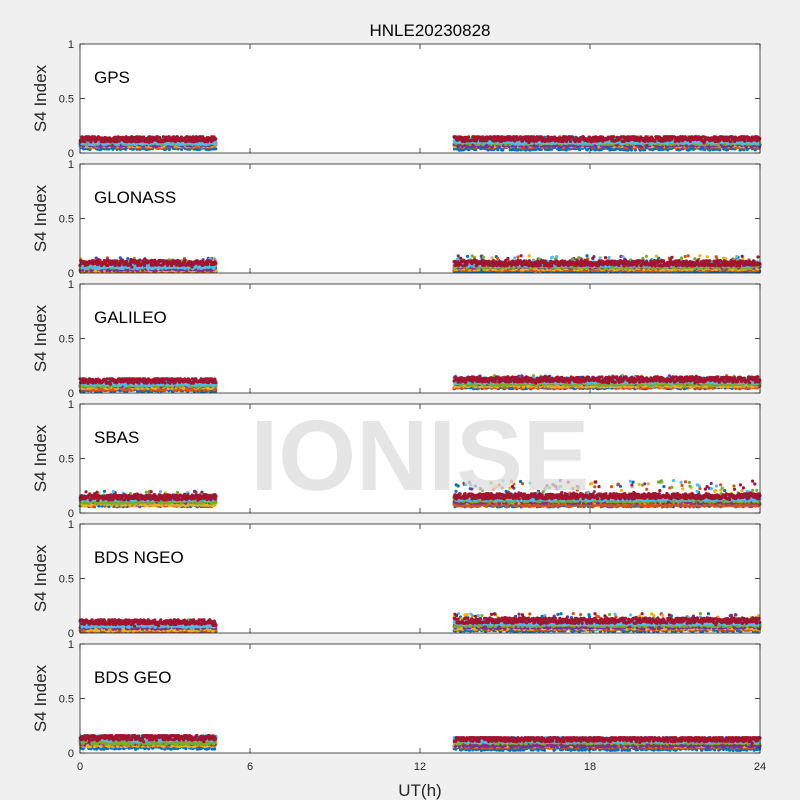 The height and width of the screenshot is (800, 800). Describe the element at coordinates (420, 98) in the screenshot. I see `axes-background` at that location.